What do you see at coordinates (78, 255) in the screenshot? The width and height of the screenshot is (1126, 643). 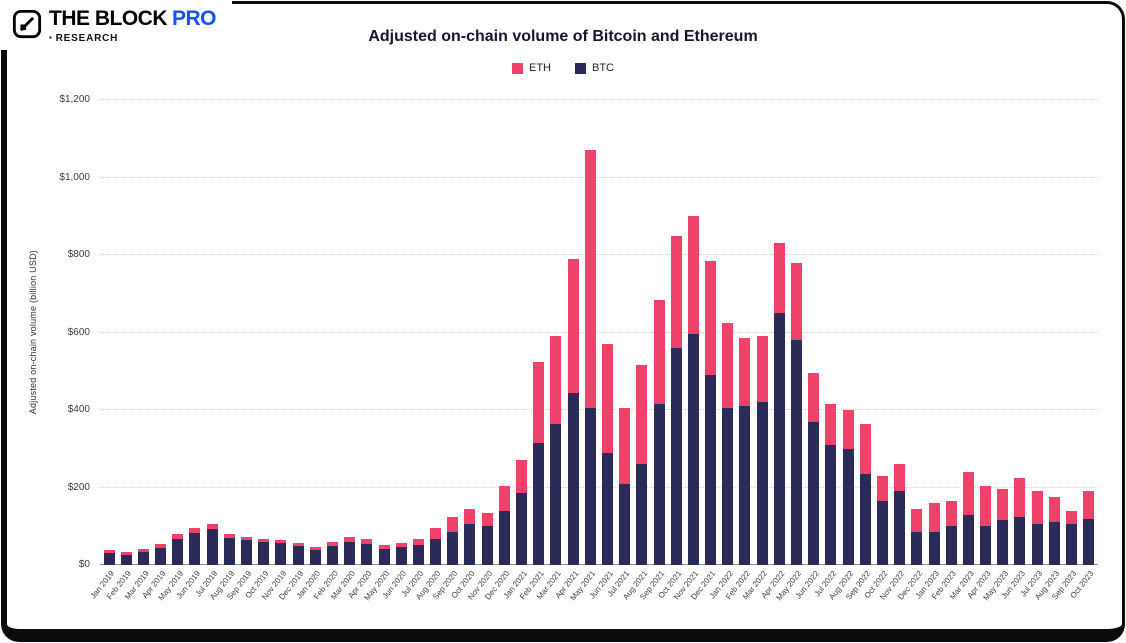 I see `y-tick-label: $800` at bounding box center [78, 255].